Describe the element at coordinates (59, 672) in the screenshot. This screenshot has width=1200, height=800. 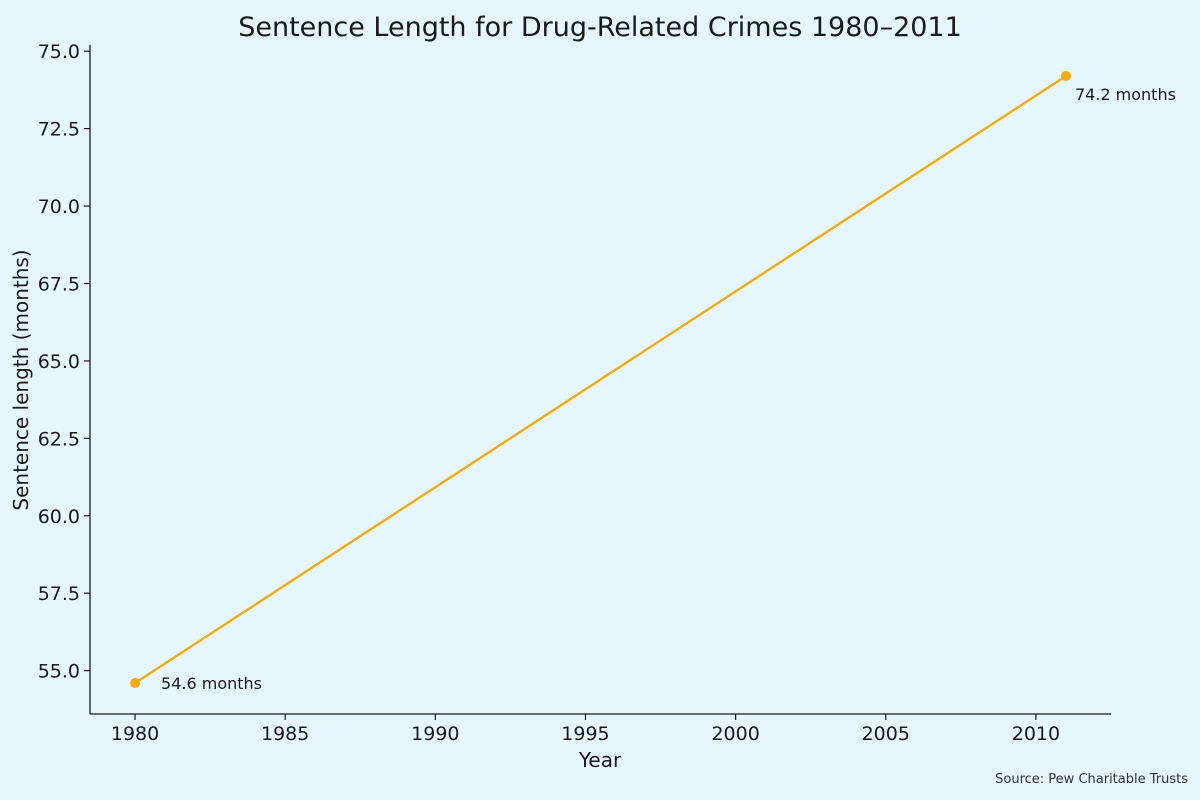
I see `y-tick-label: 55.0` at that location.